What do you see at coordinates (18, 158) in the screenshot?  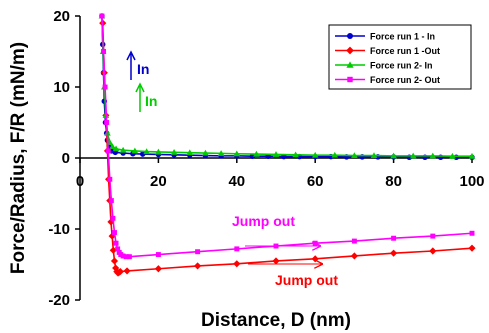 I see `y-axis-title: Force/Radius, F/R (mN/m)` at bounding box center [18, 158].